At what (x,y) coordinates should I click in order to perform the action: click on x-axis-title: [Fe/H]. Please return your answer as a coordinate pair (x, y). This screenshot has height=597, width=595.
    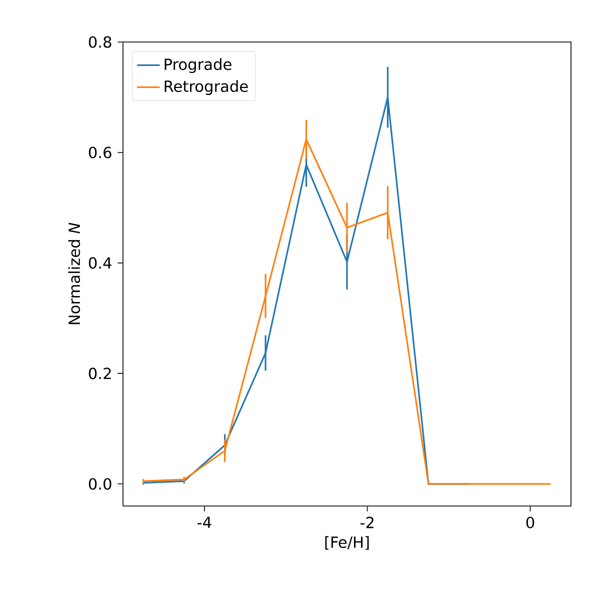
    Looking at the image, I should click on (347, 543).